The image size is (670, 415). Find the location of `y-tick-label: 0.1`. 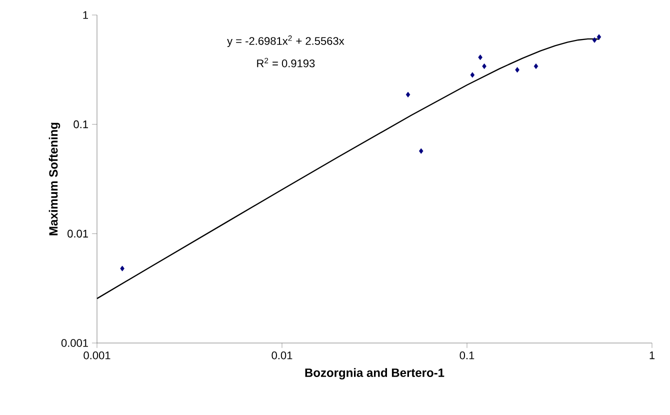

y-tick-label: 0.1 is located at coordinates (81, 124).